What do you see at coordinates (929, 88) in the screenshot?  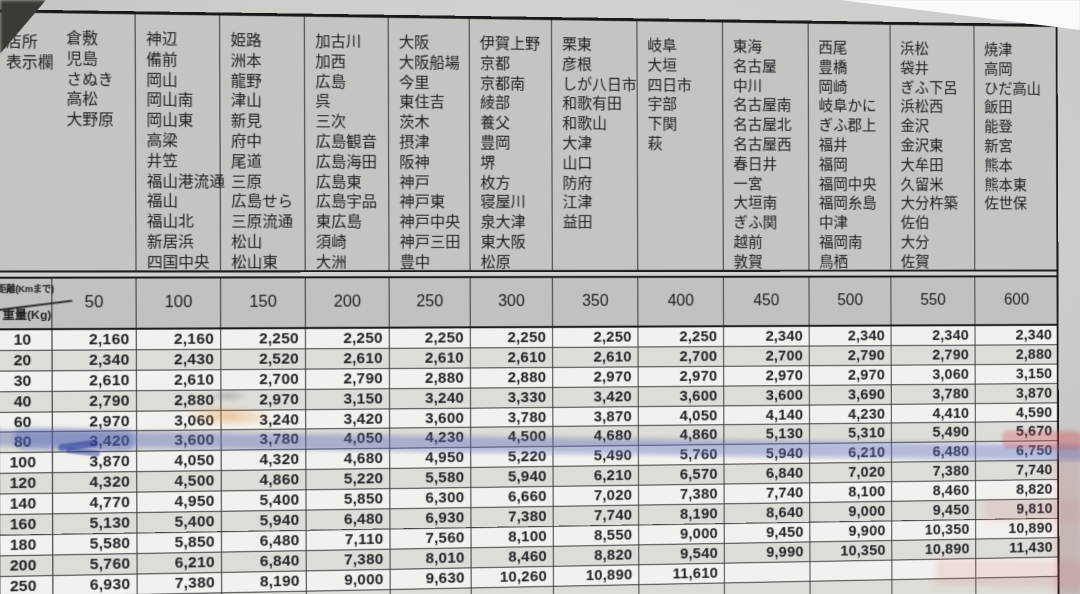 I see `station-name: ぎふ下呂` at bounding box center [929, 88].